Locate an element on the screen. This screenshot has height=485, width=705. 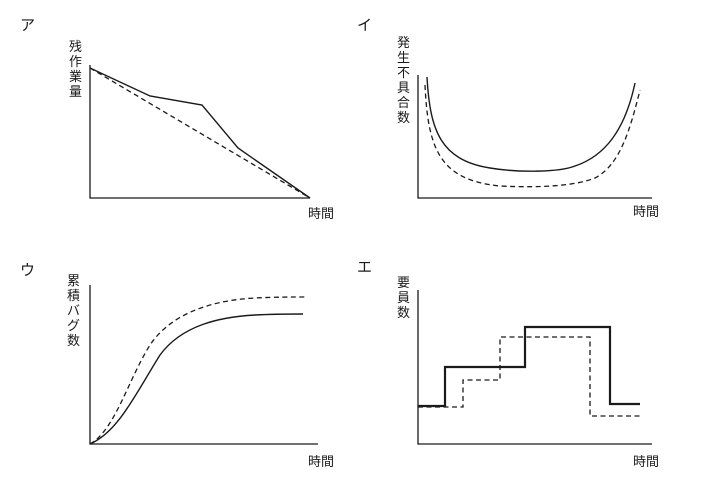
panel-a-xlabel: 時間 is located at coordinates (321, 214).